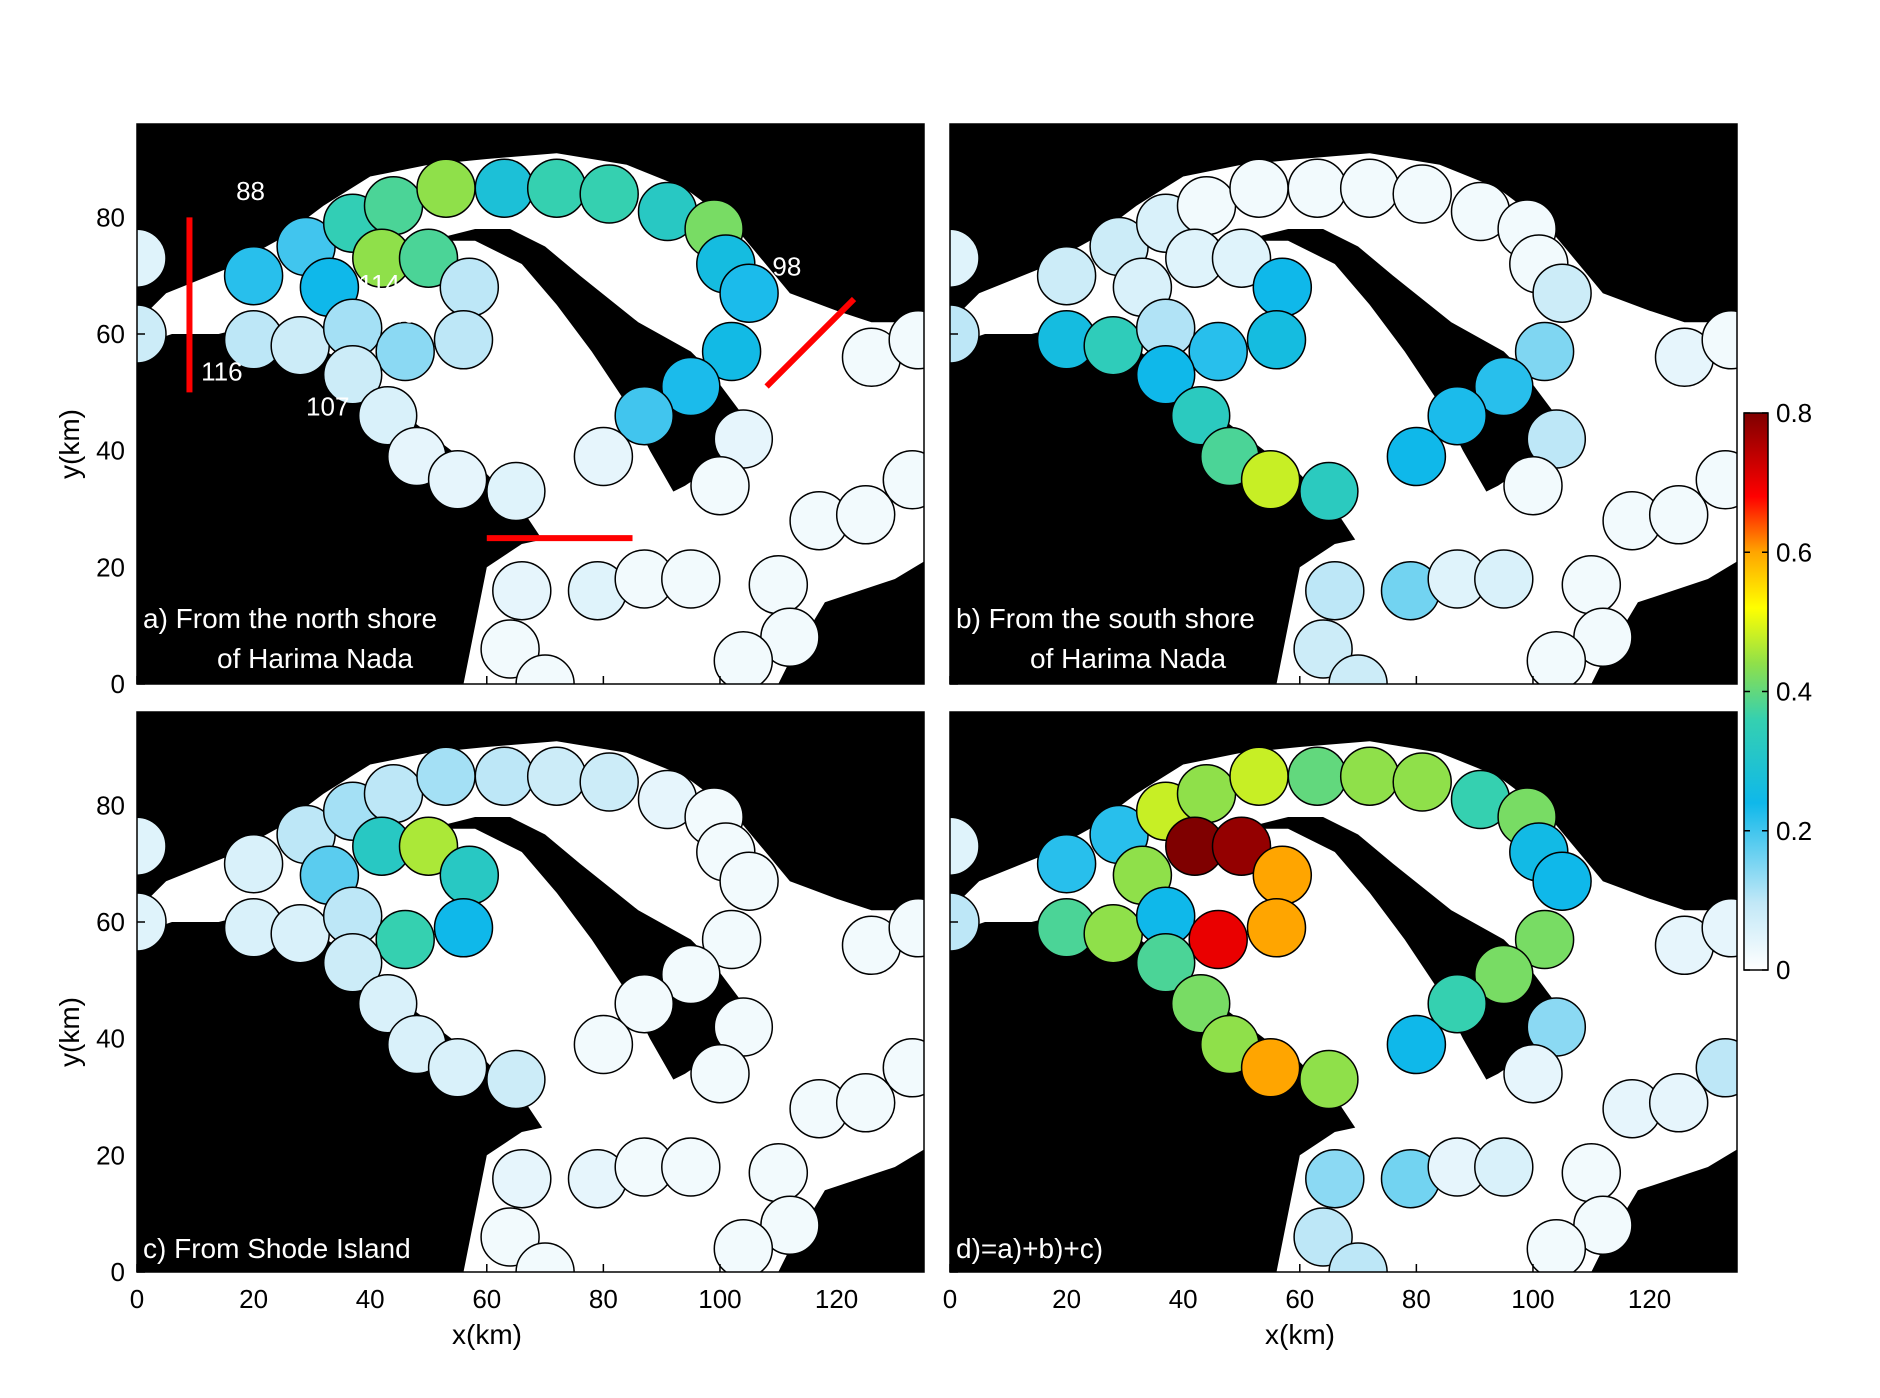 This screenshot has width=1880, height=1398. What do you see at coordinates (836, 1299) in the screenshot?
I see `x-tick-label: 120` at bounding box center [836, 1299].